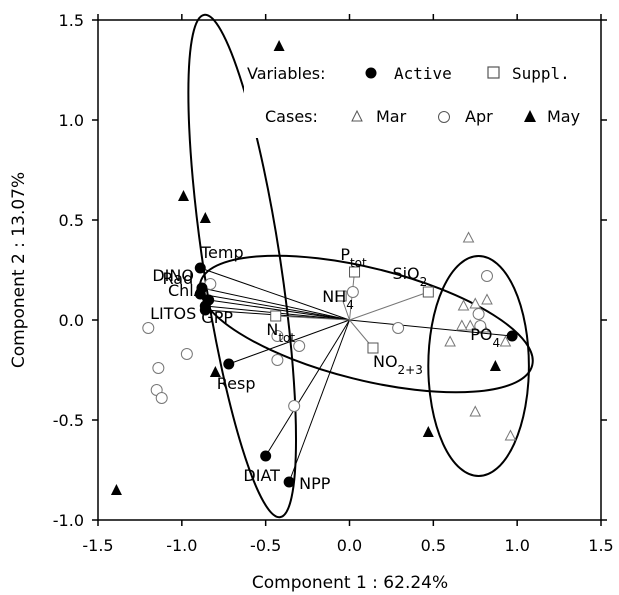 The height and width of the screenshot is (595, 619). What do you see at coordinates (222, 252) in the screenshot?
I see `variable-label-temp: Temp` at bounding box center [222, 252].